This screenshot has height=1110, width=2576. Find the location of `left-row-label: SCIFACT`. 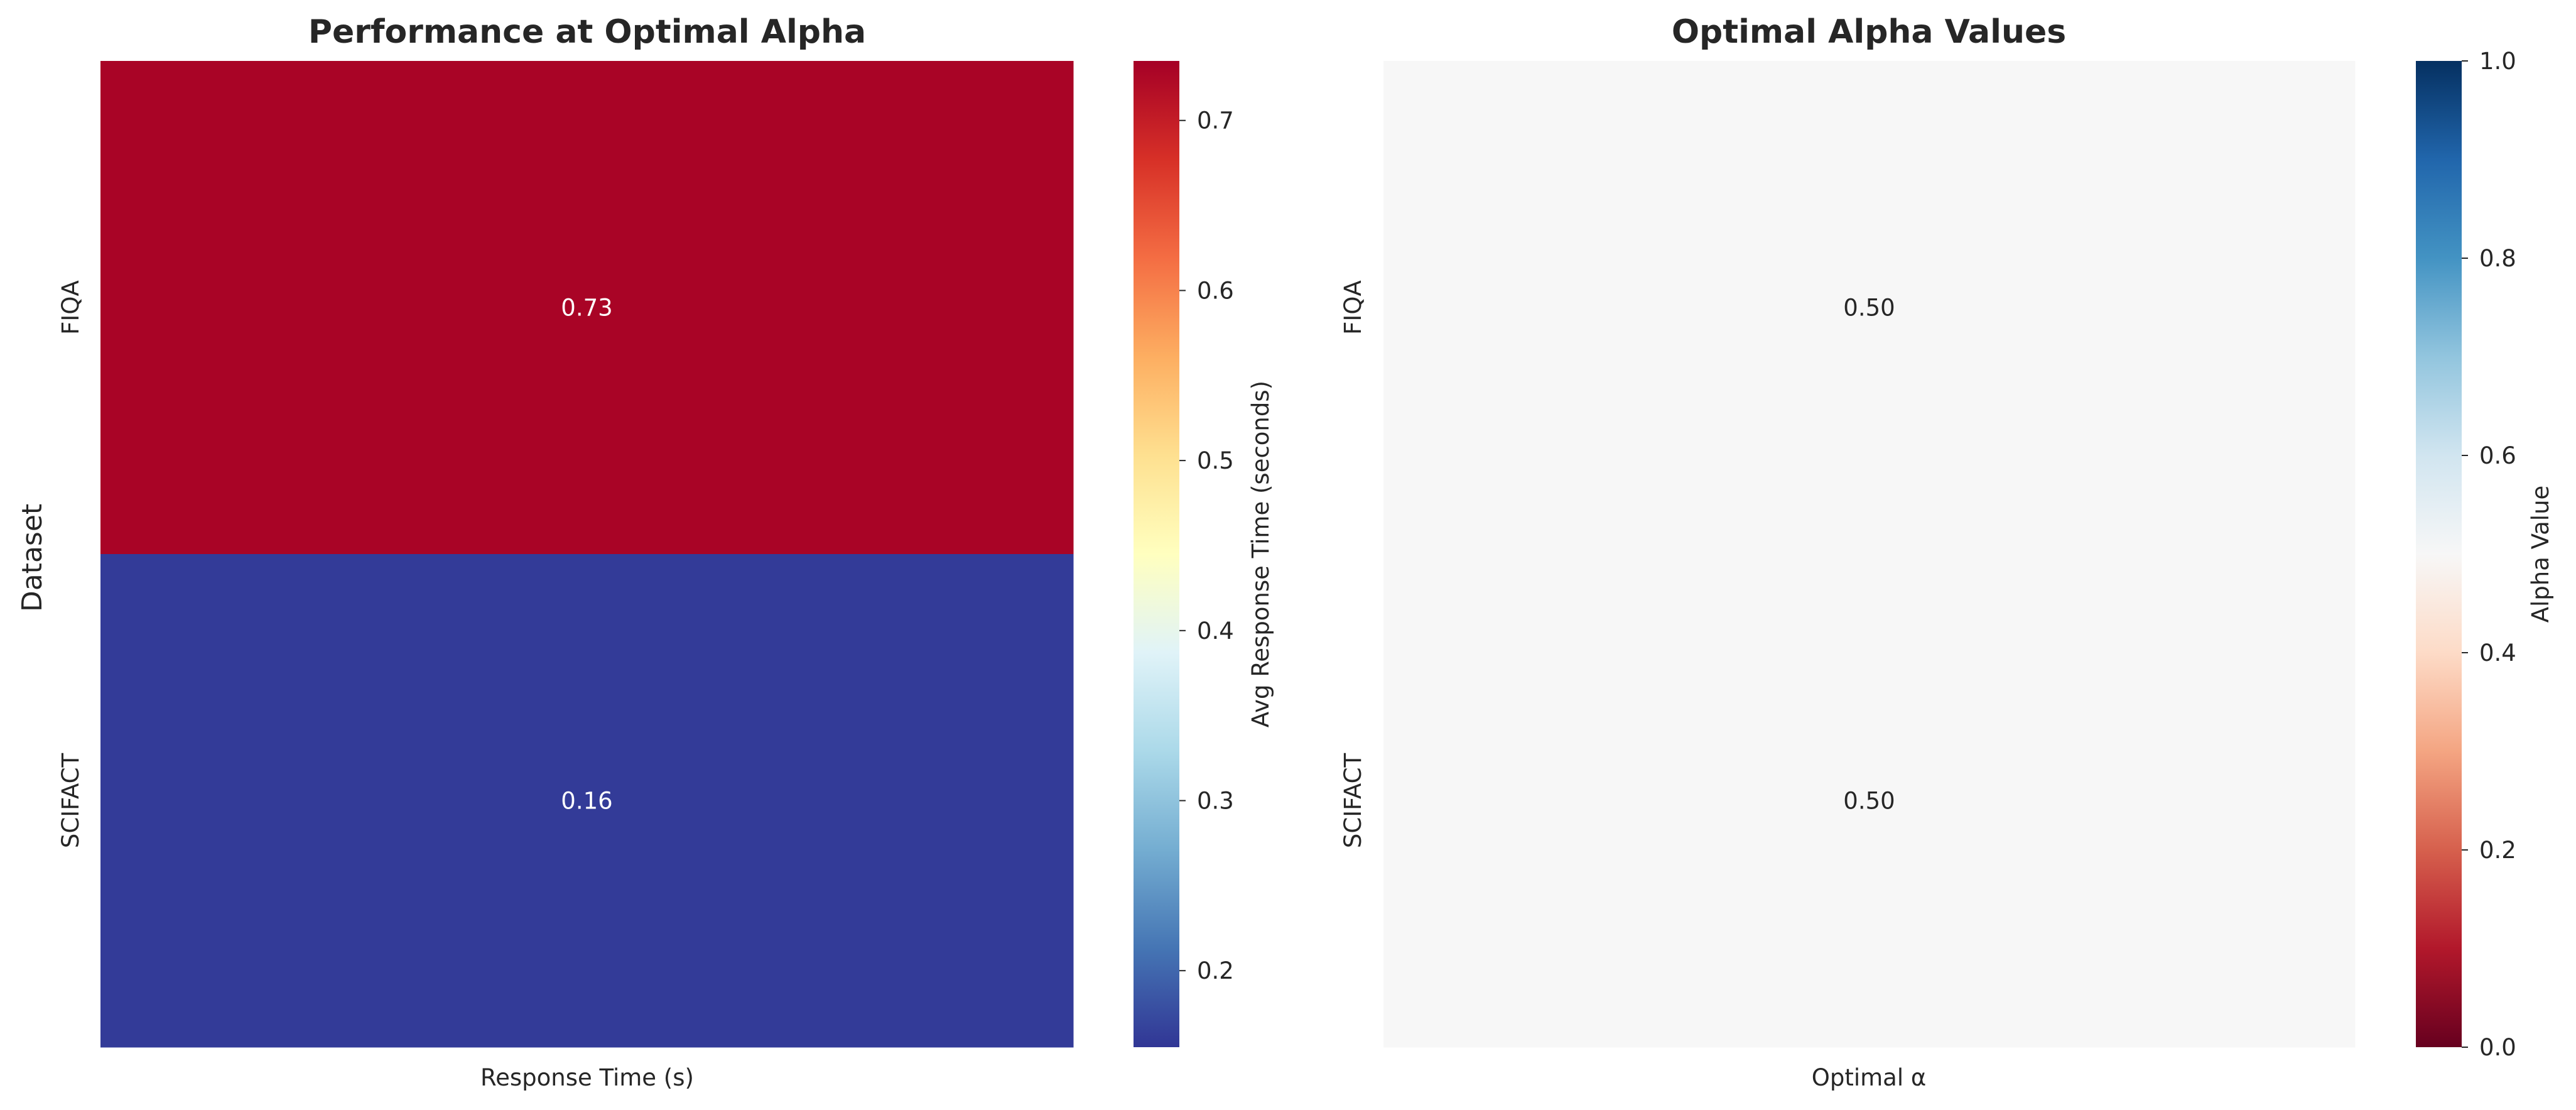

left-row-label: SCIFACT is located at coordinates (71, 801).